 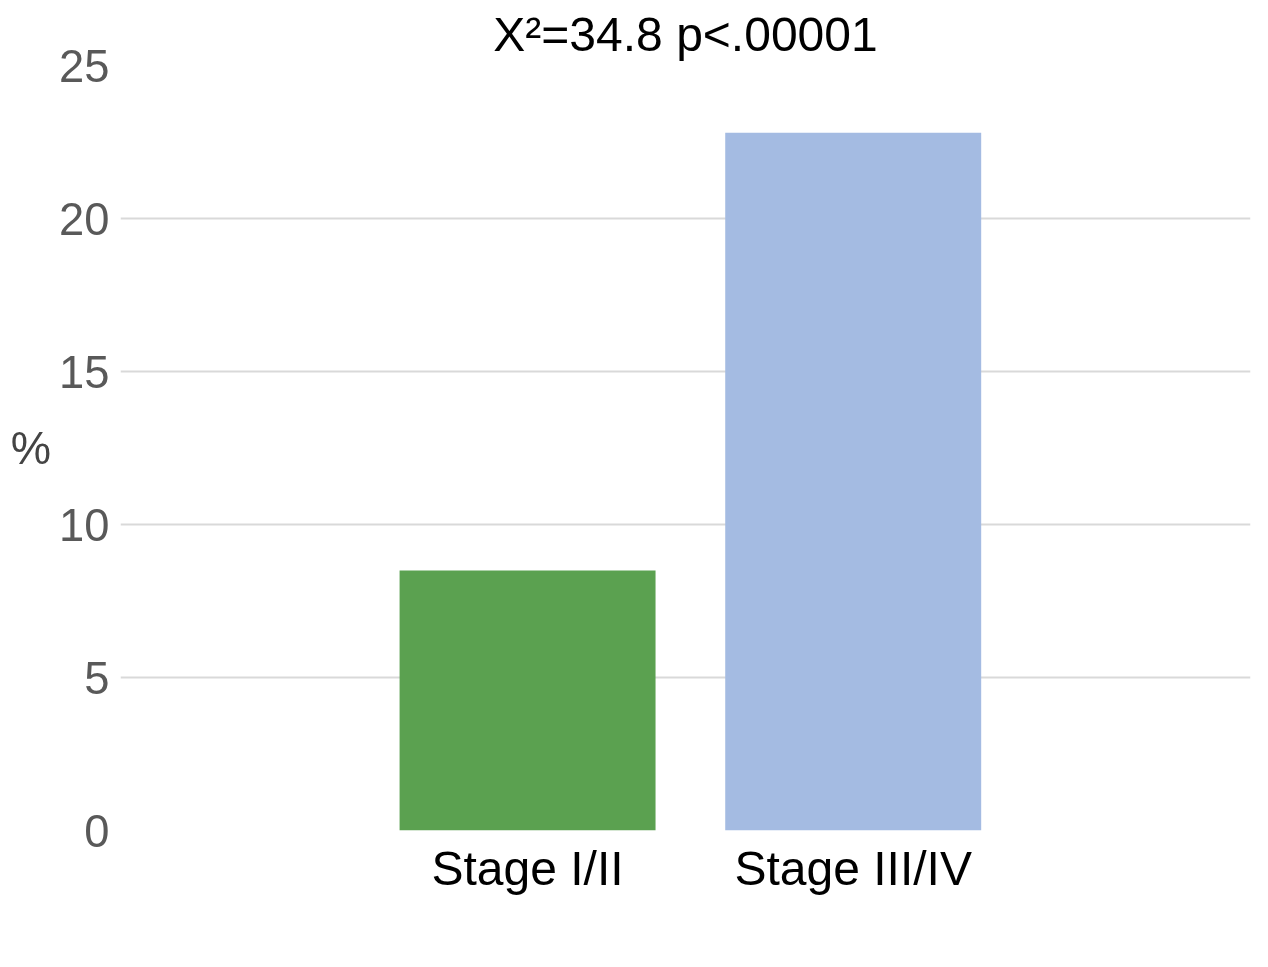 What do you see at coordinates (84, 219) in the screenshot?
I see `y-tick-label: 20` at bounding box center [84, 219].